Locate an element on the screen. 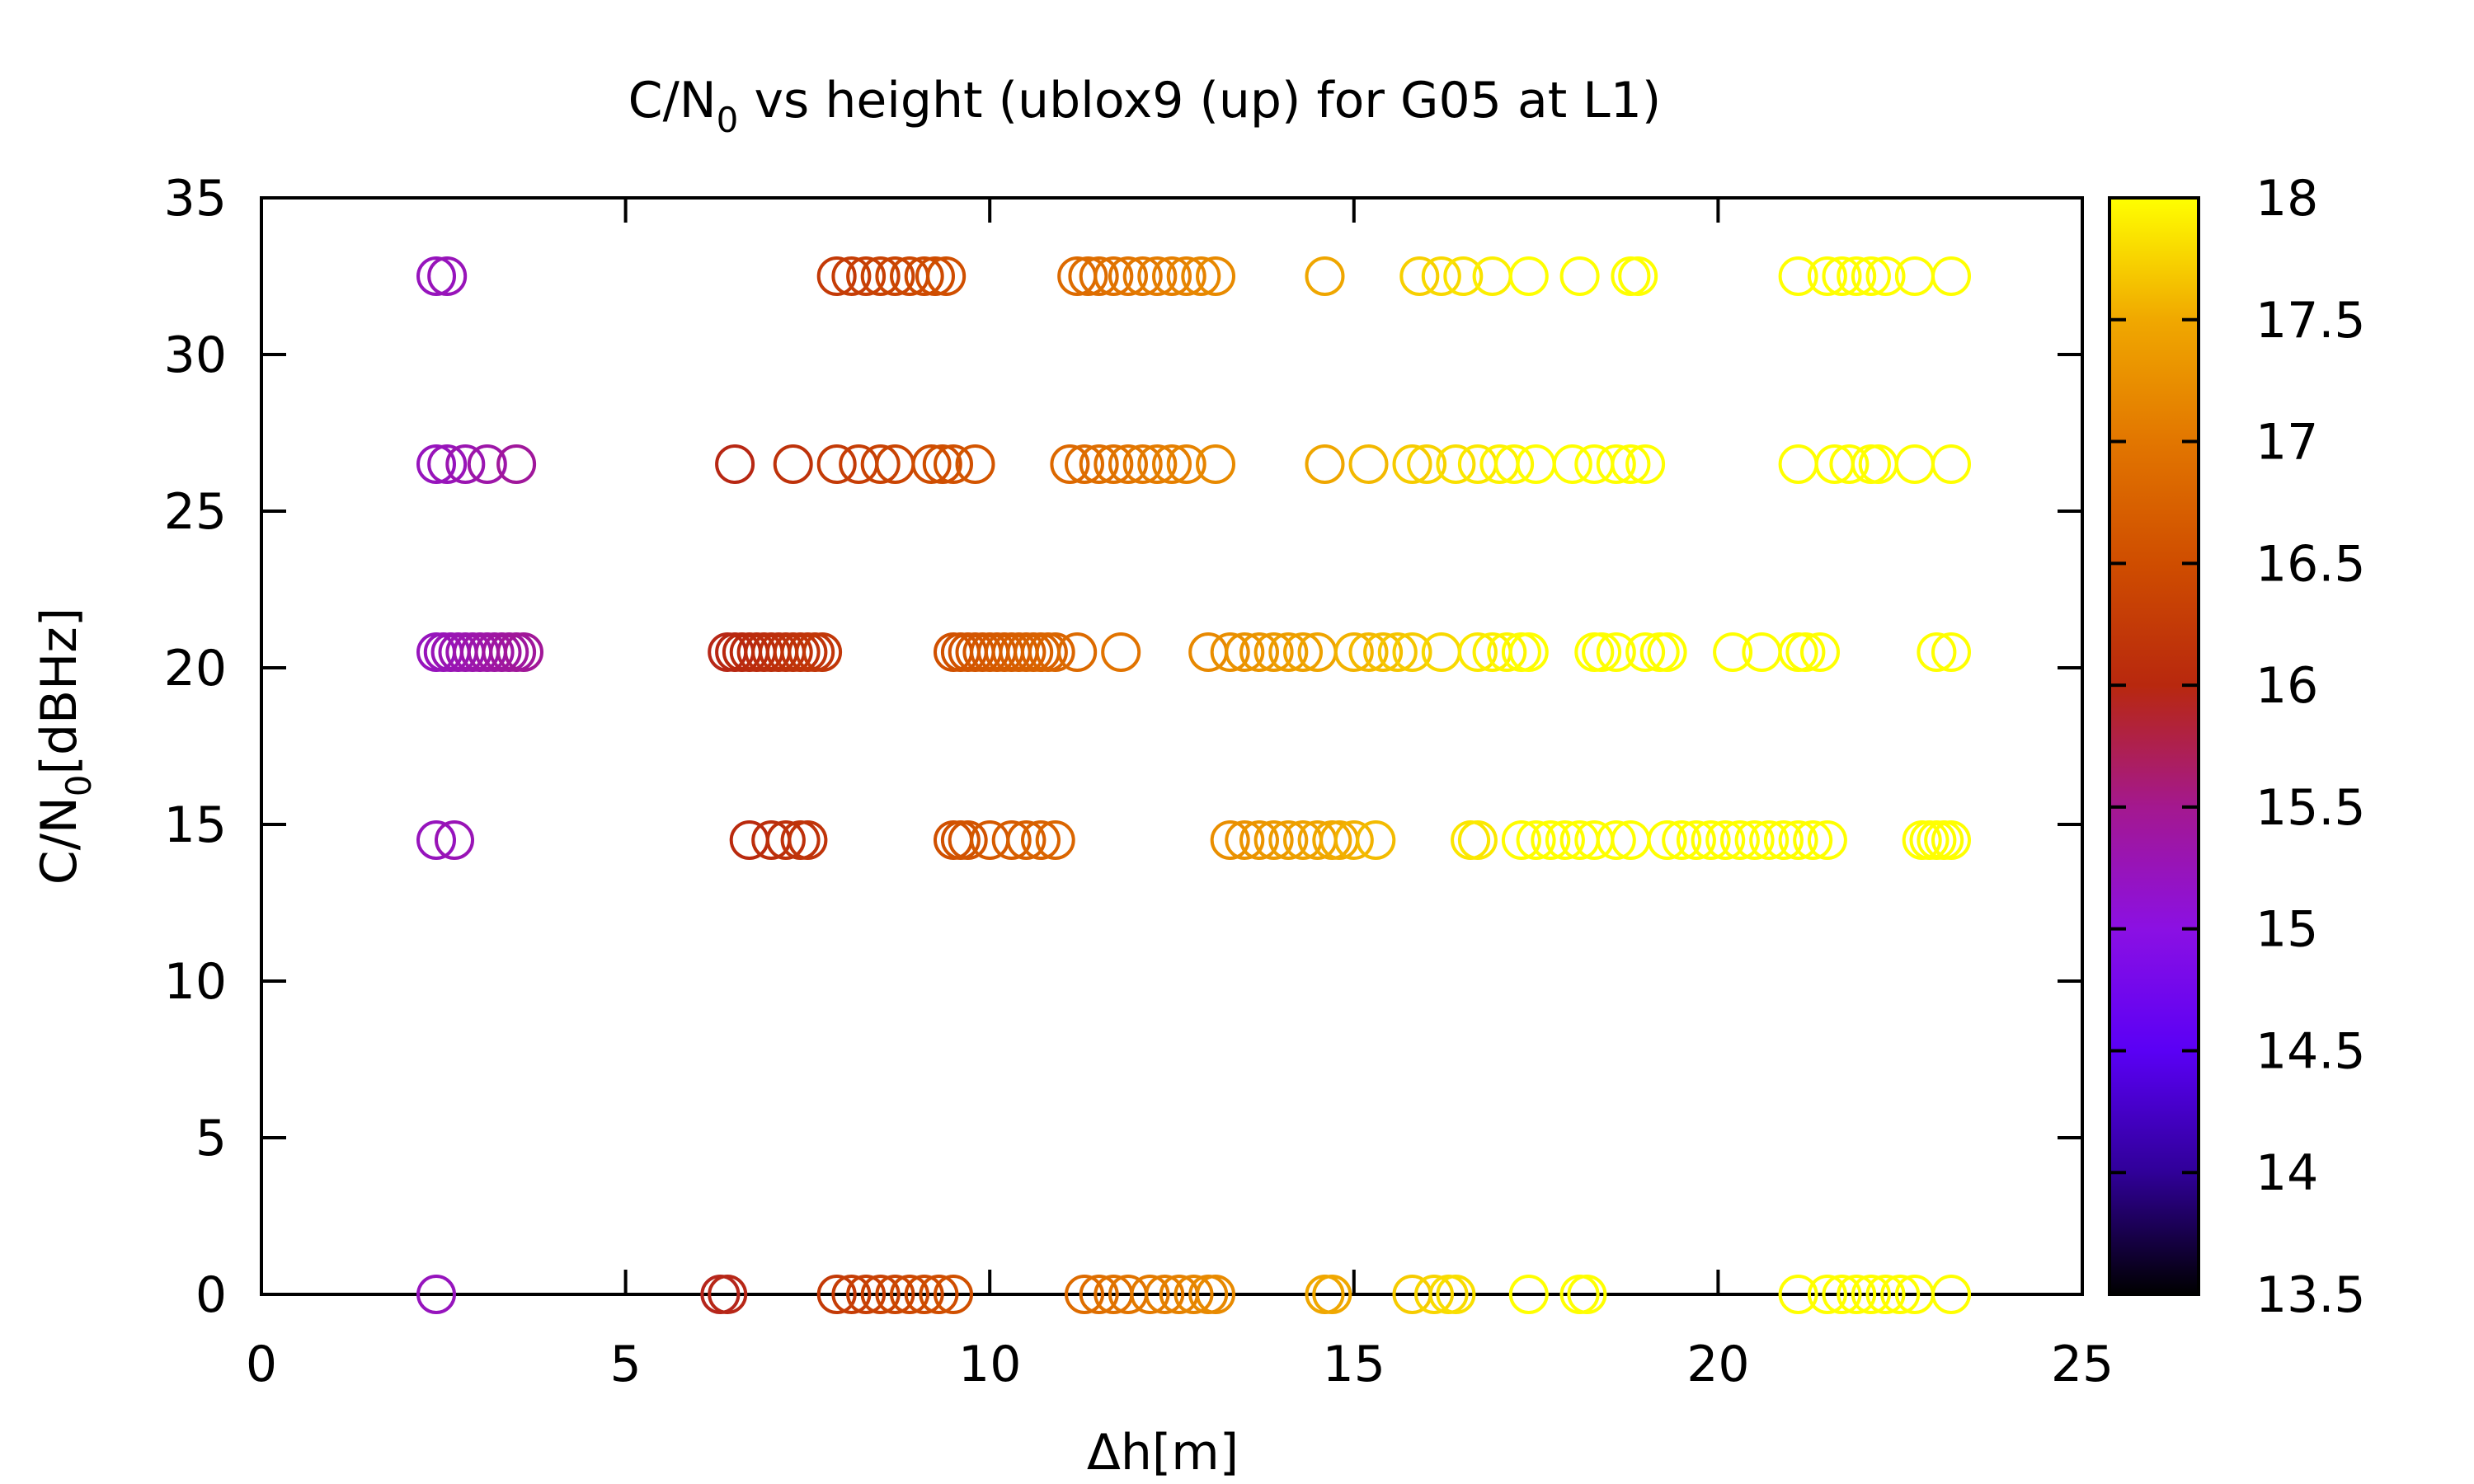  colorbar-tick-label: 15 is located at coordinates (2286, 930).